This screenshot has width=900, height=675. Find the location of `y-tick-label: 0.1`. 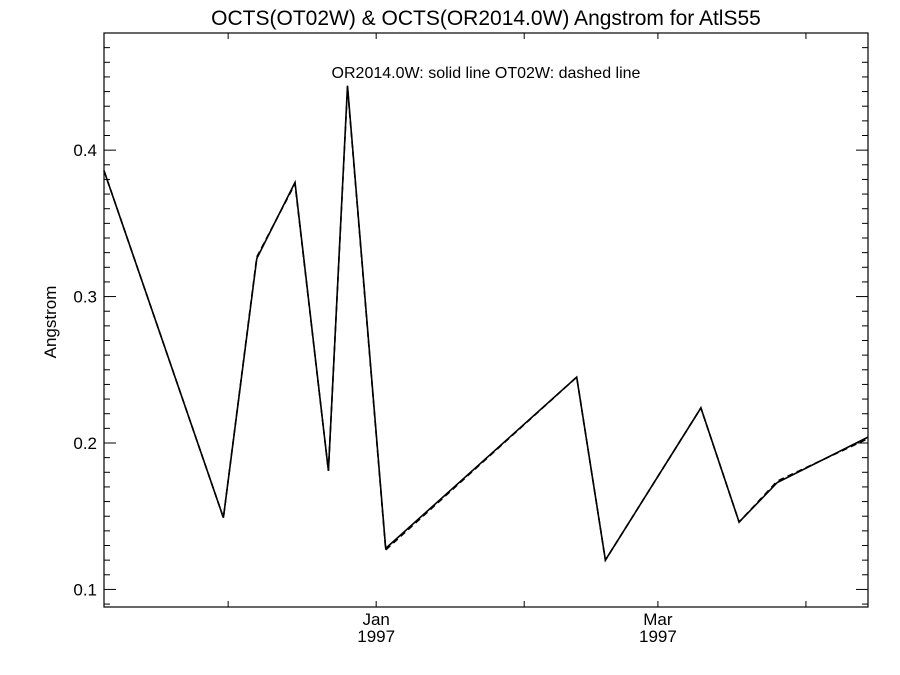

y-tick-label: 0.1 is located at coordinates (85, 589).